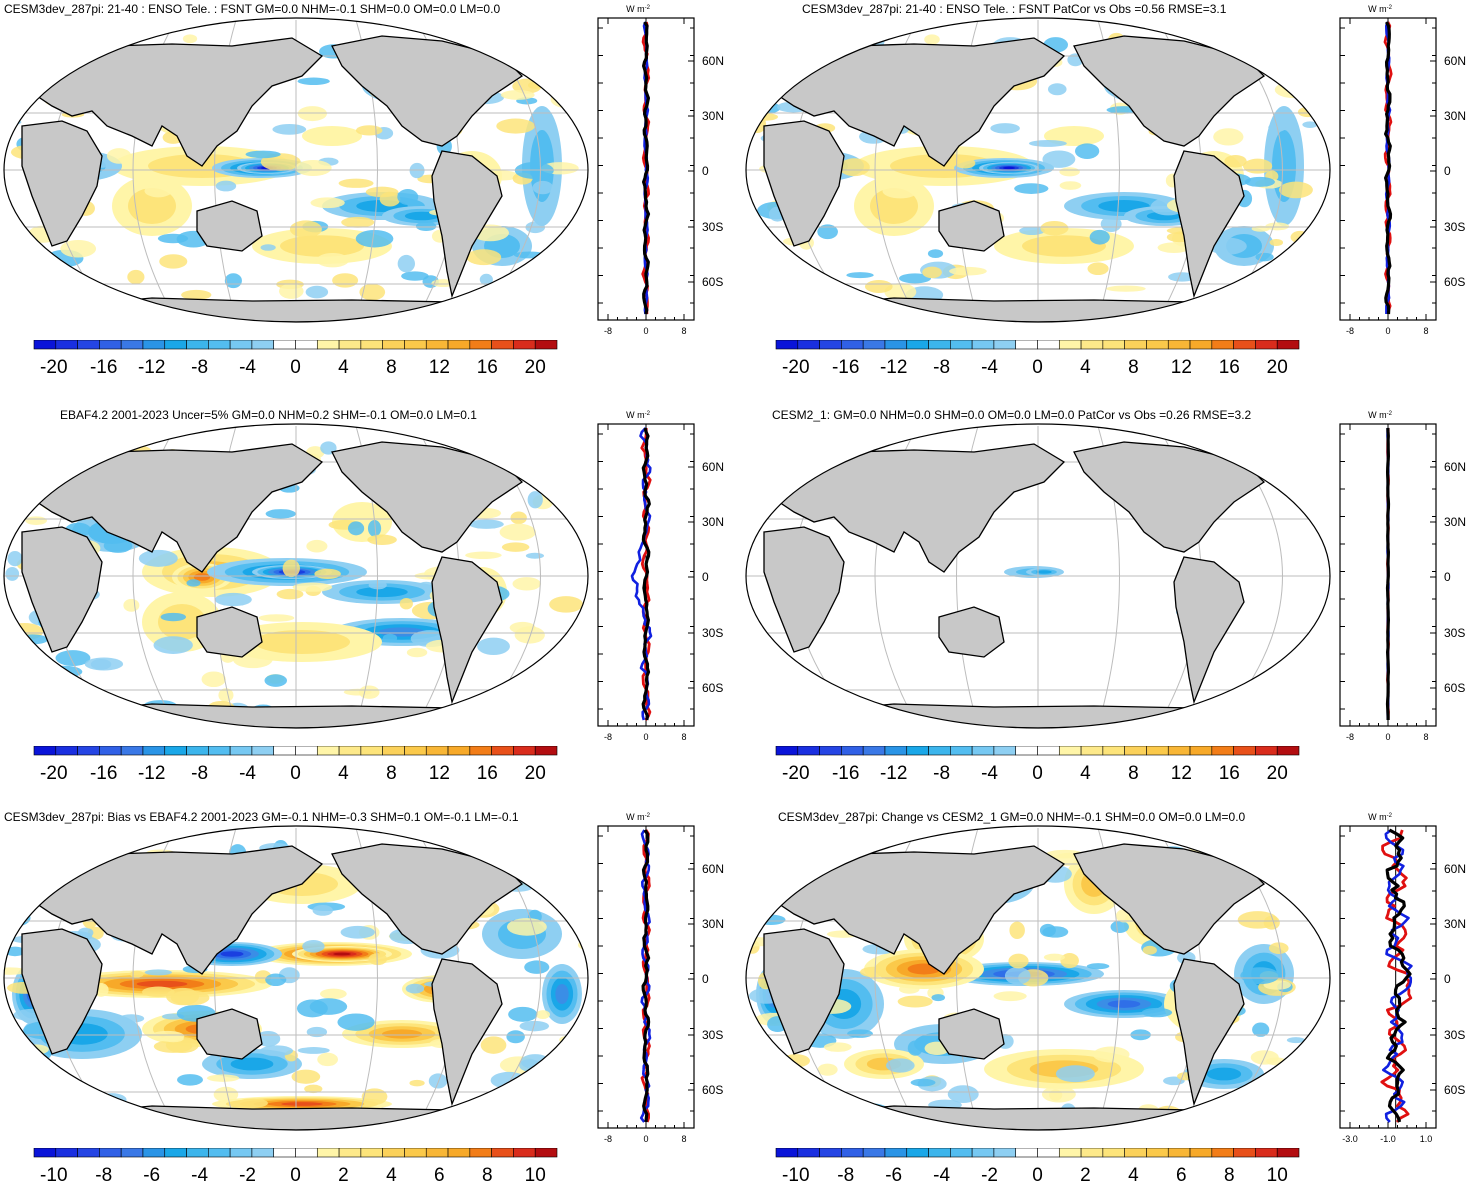 This screenshot has width=1483, height=1203. Describe the element at coordinates (795, 1175) in the screenshot. I see `colorbar-label: -10` at that location.